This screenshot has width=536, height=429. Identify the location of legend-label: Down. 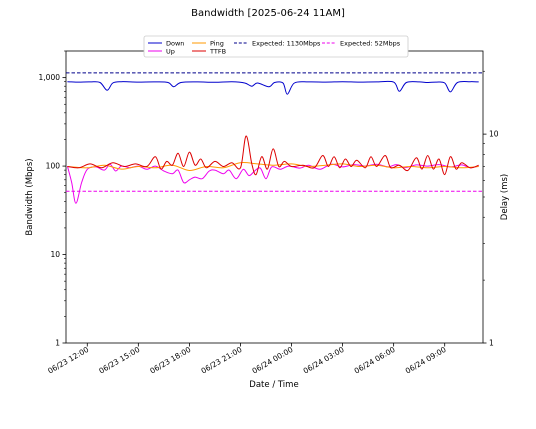
(175, 43).